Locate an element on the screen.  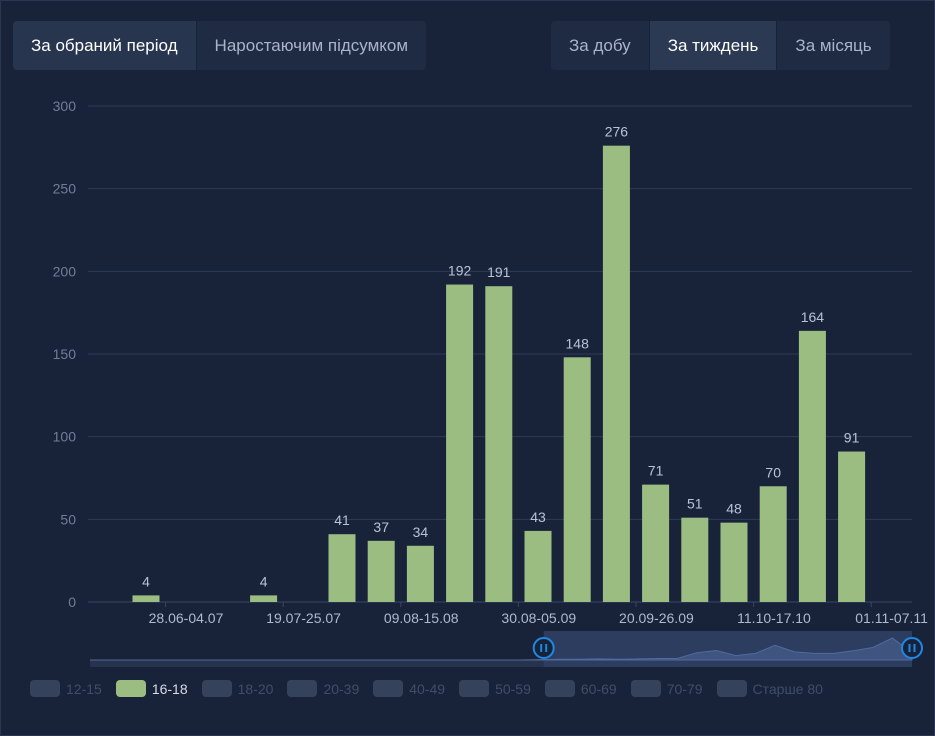
bar-value-label: 37 is located at coordinates (381, 527).